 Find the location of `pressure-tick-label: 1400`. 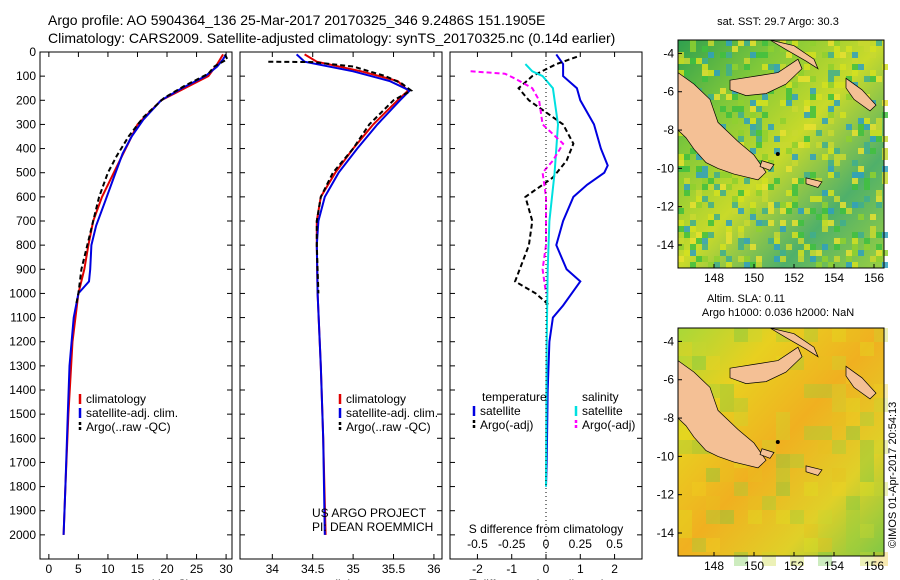

pressure-tick-label: 1400 is located at coordinates (22, 390).